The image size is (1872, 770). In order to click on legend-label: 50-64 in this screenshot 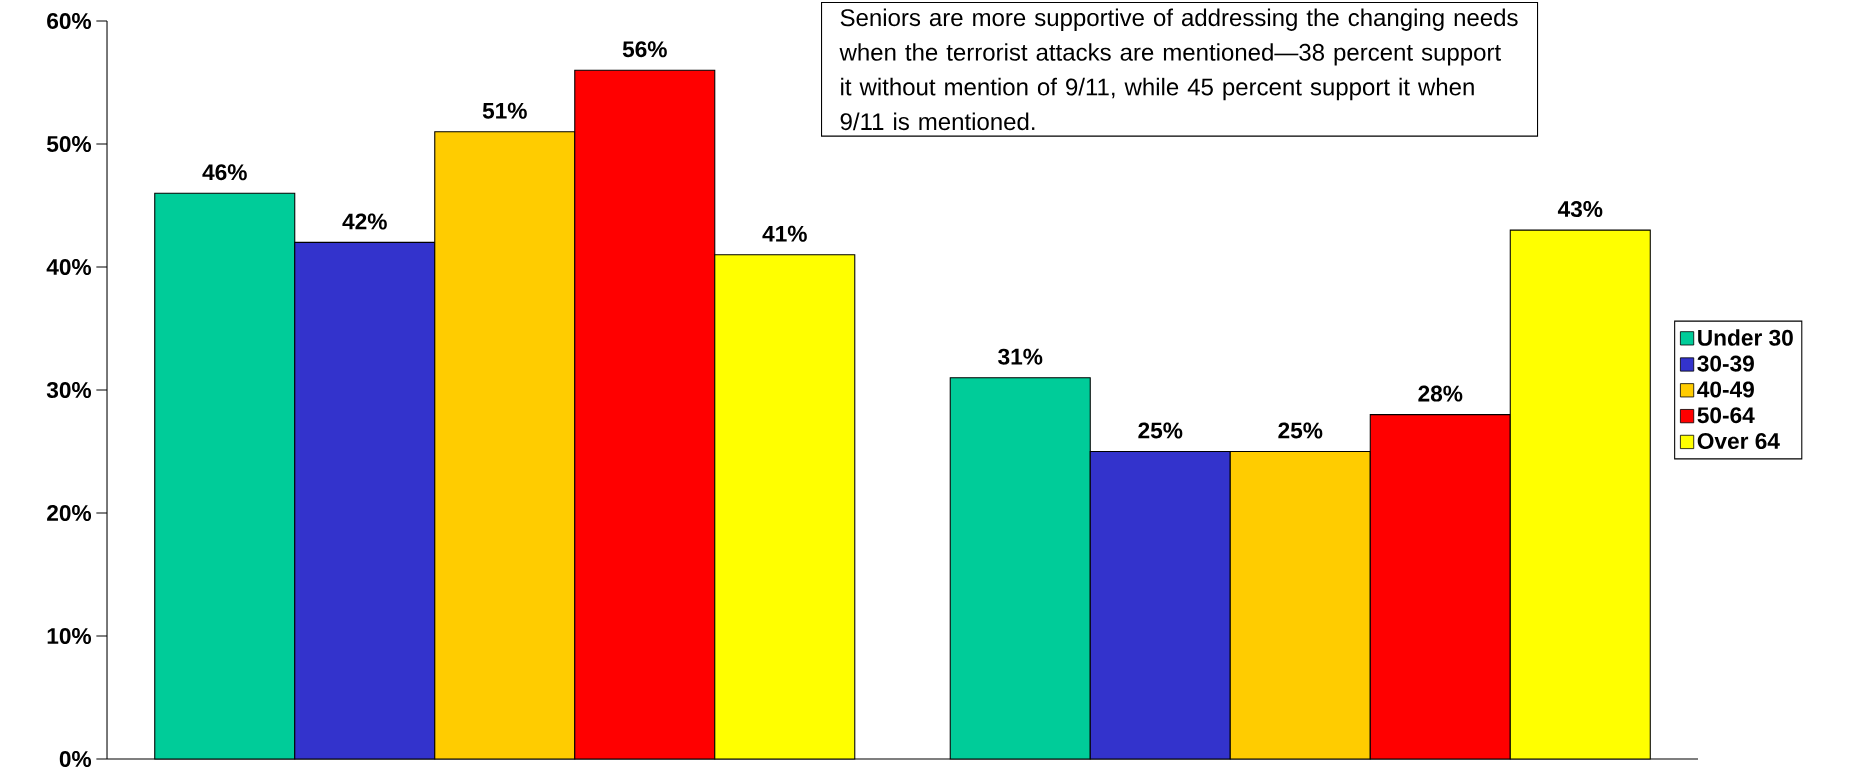, I will do `click(1726, 415)`.